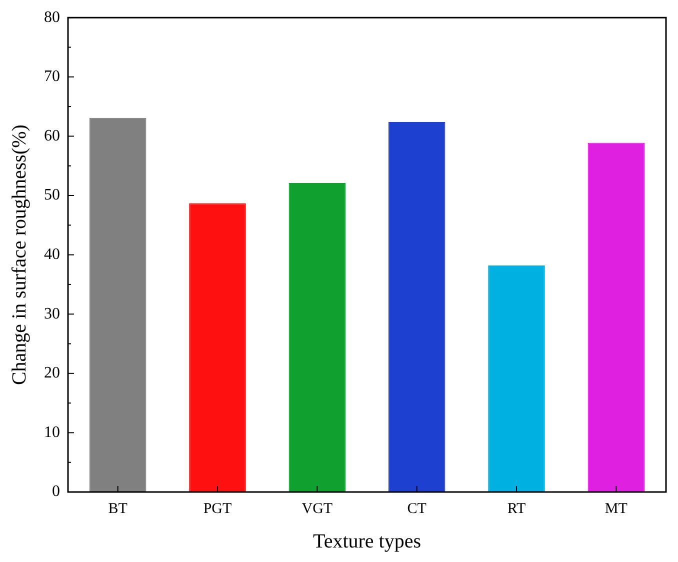 Image resolution: width=678 pixels, height=562 pixels. I want to click on x-tick-label: RT, so click(516, 508).